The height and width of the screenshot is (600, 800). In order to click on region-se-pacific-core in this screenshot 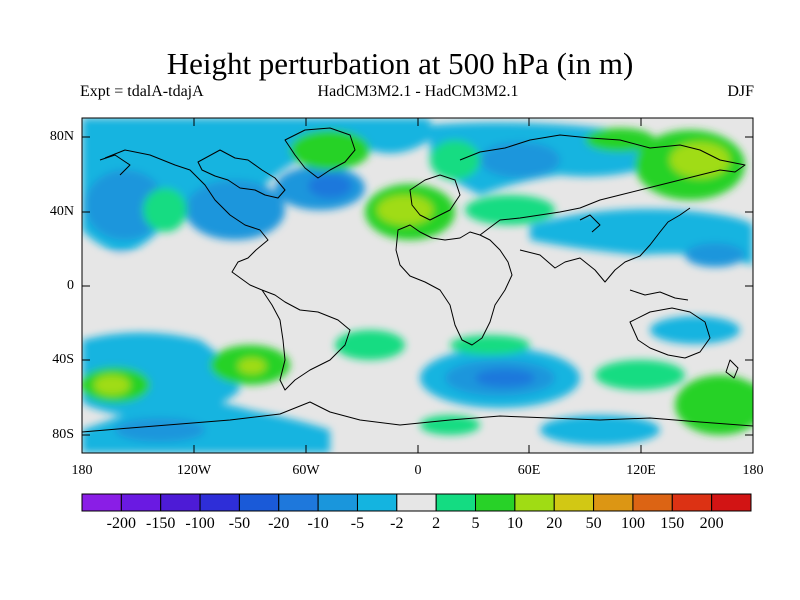, I will do `click(112, 385)`.